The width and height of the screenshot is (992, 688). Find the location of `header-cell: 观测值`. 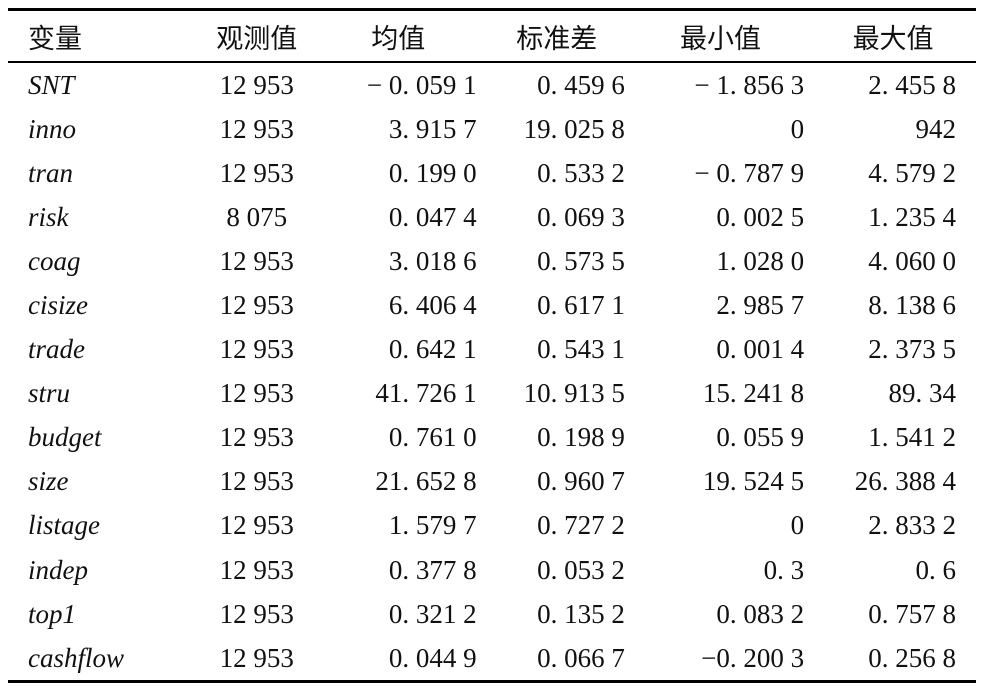

header-cell: 观测值 is located at coordinates (257, 38).